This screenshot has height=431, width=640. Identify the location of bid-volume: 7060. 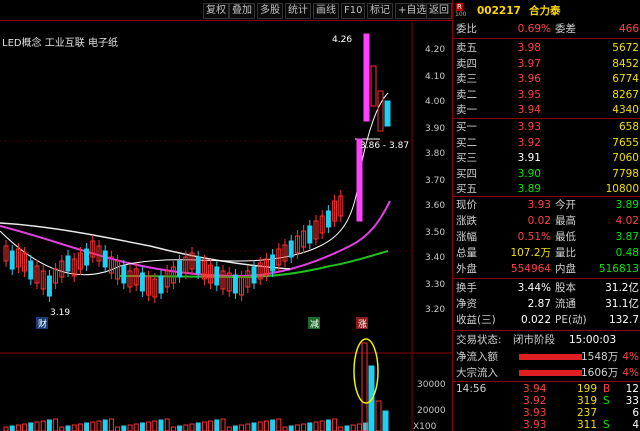
(625, 158).